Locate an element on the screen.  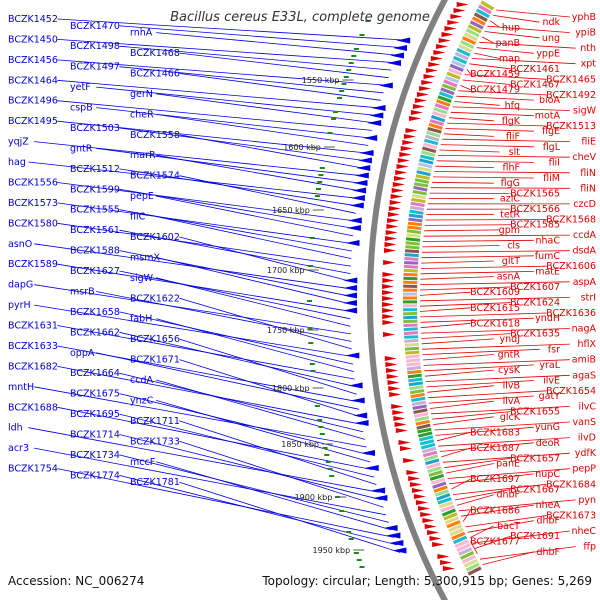
reverse-gene-label: hag is located at coordinates (17, 162).